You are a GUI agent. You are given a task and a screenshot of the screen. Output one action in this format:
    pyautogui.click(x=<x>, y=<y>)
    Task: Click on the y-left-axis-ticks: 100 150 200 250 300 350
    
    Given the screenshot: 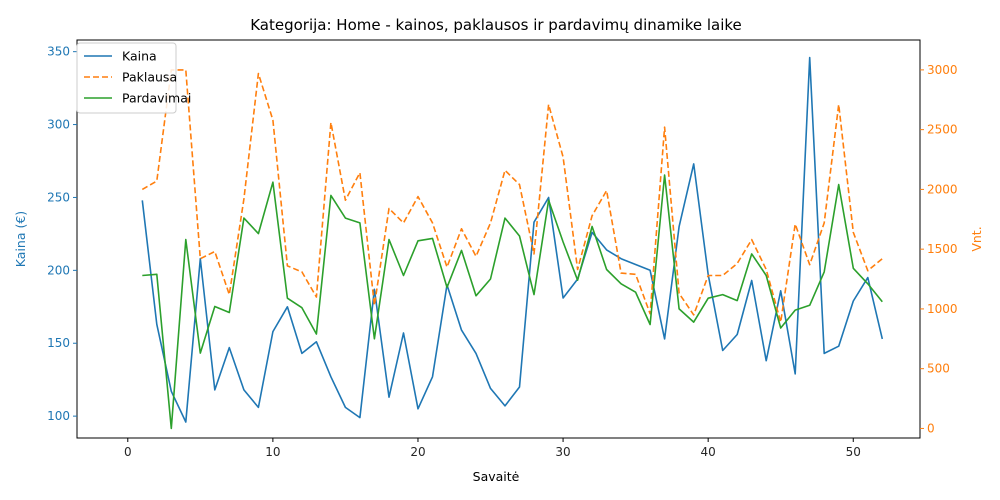 What is the action you would take?
    pyautogui.click(x=62, y=234)
    